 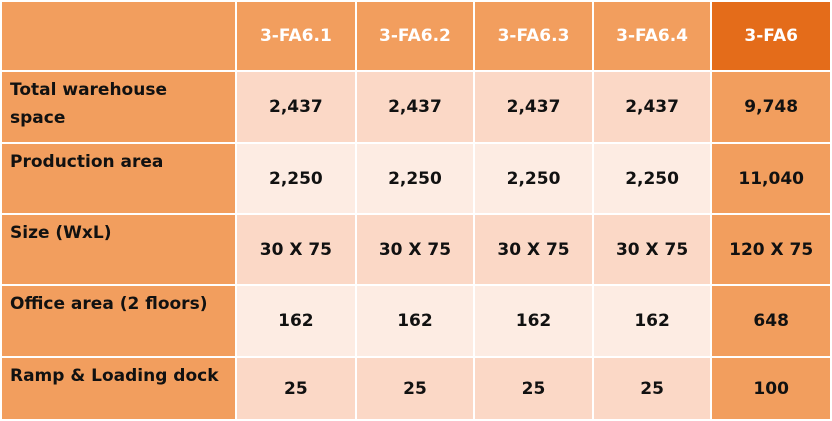 I want to click on total-cell: 9,748, so click(x=771, y=107).